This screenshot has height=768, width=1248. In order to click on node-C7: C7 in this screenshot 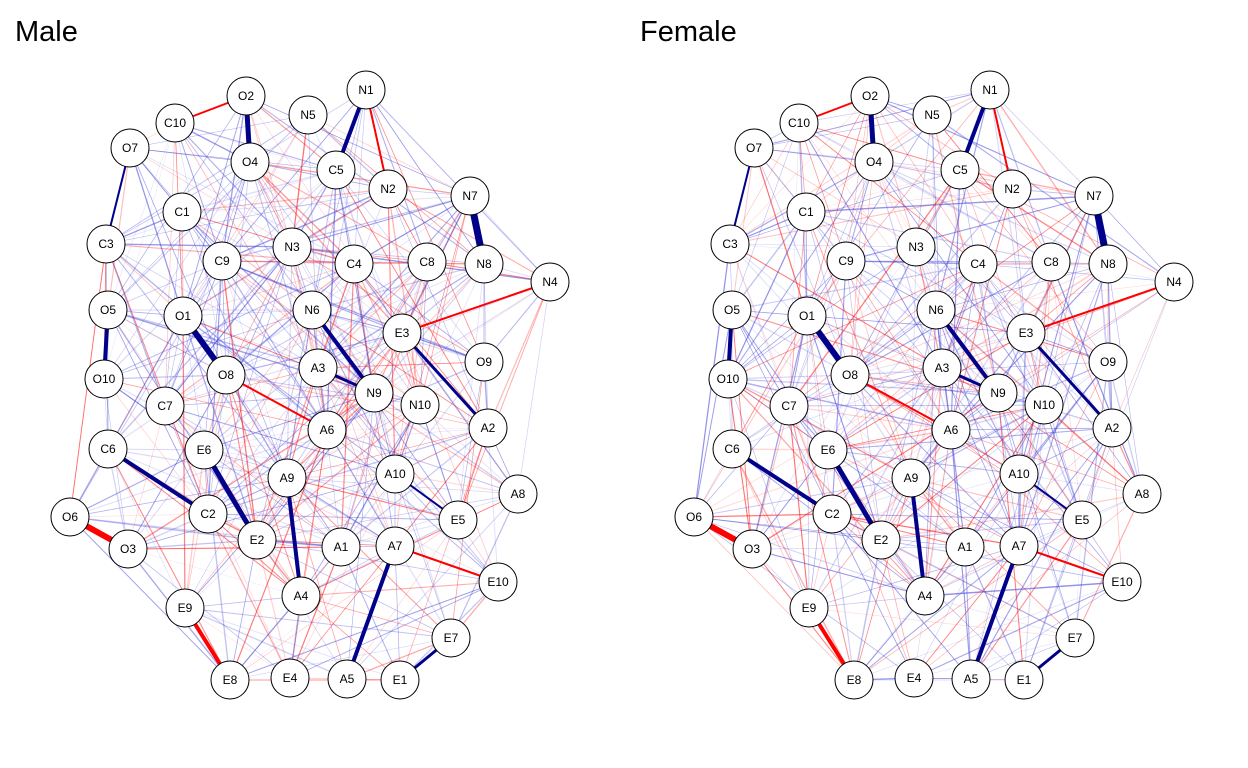, I will do `click(165, 406)`.